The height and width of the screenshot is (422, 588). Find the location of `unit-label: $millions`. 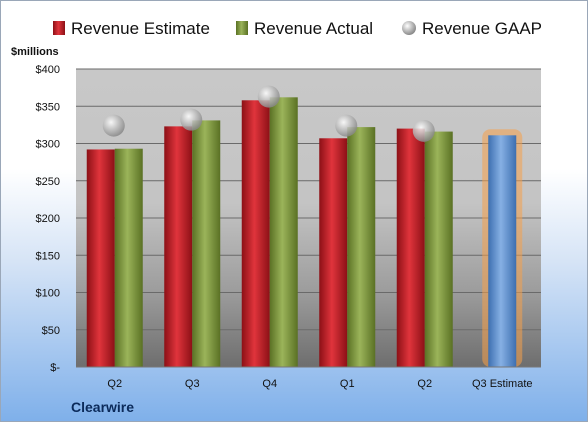

unit-label: $millions is located at coordinates (35, 52).